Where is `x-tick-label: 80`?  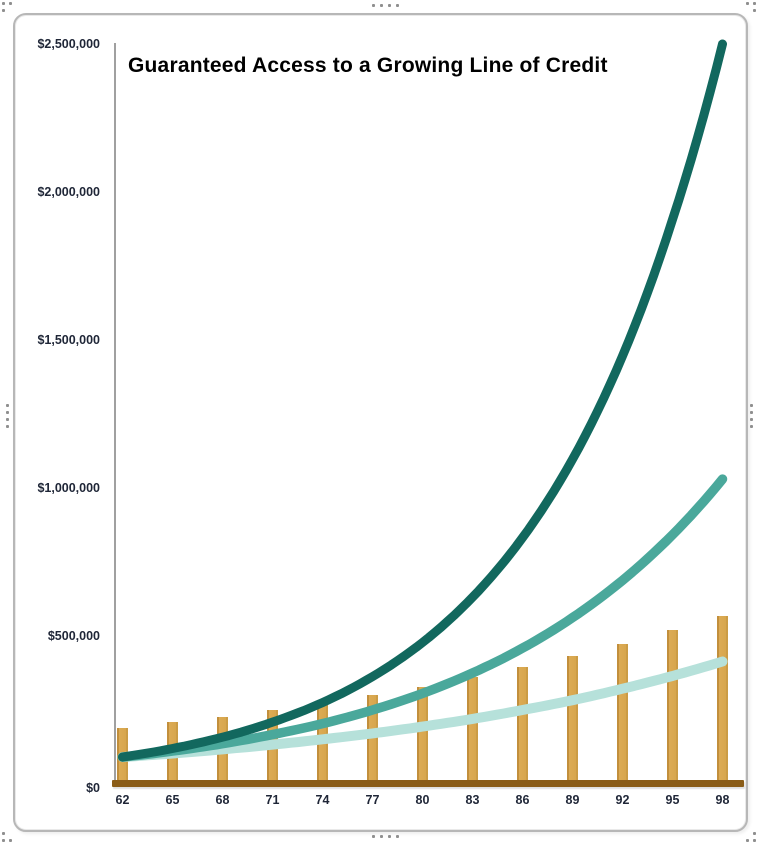 x-tick-label: 80 is located at coordinates (422, 800).